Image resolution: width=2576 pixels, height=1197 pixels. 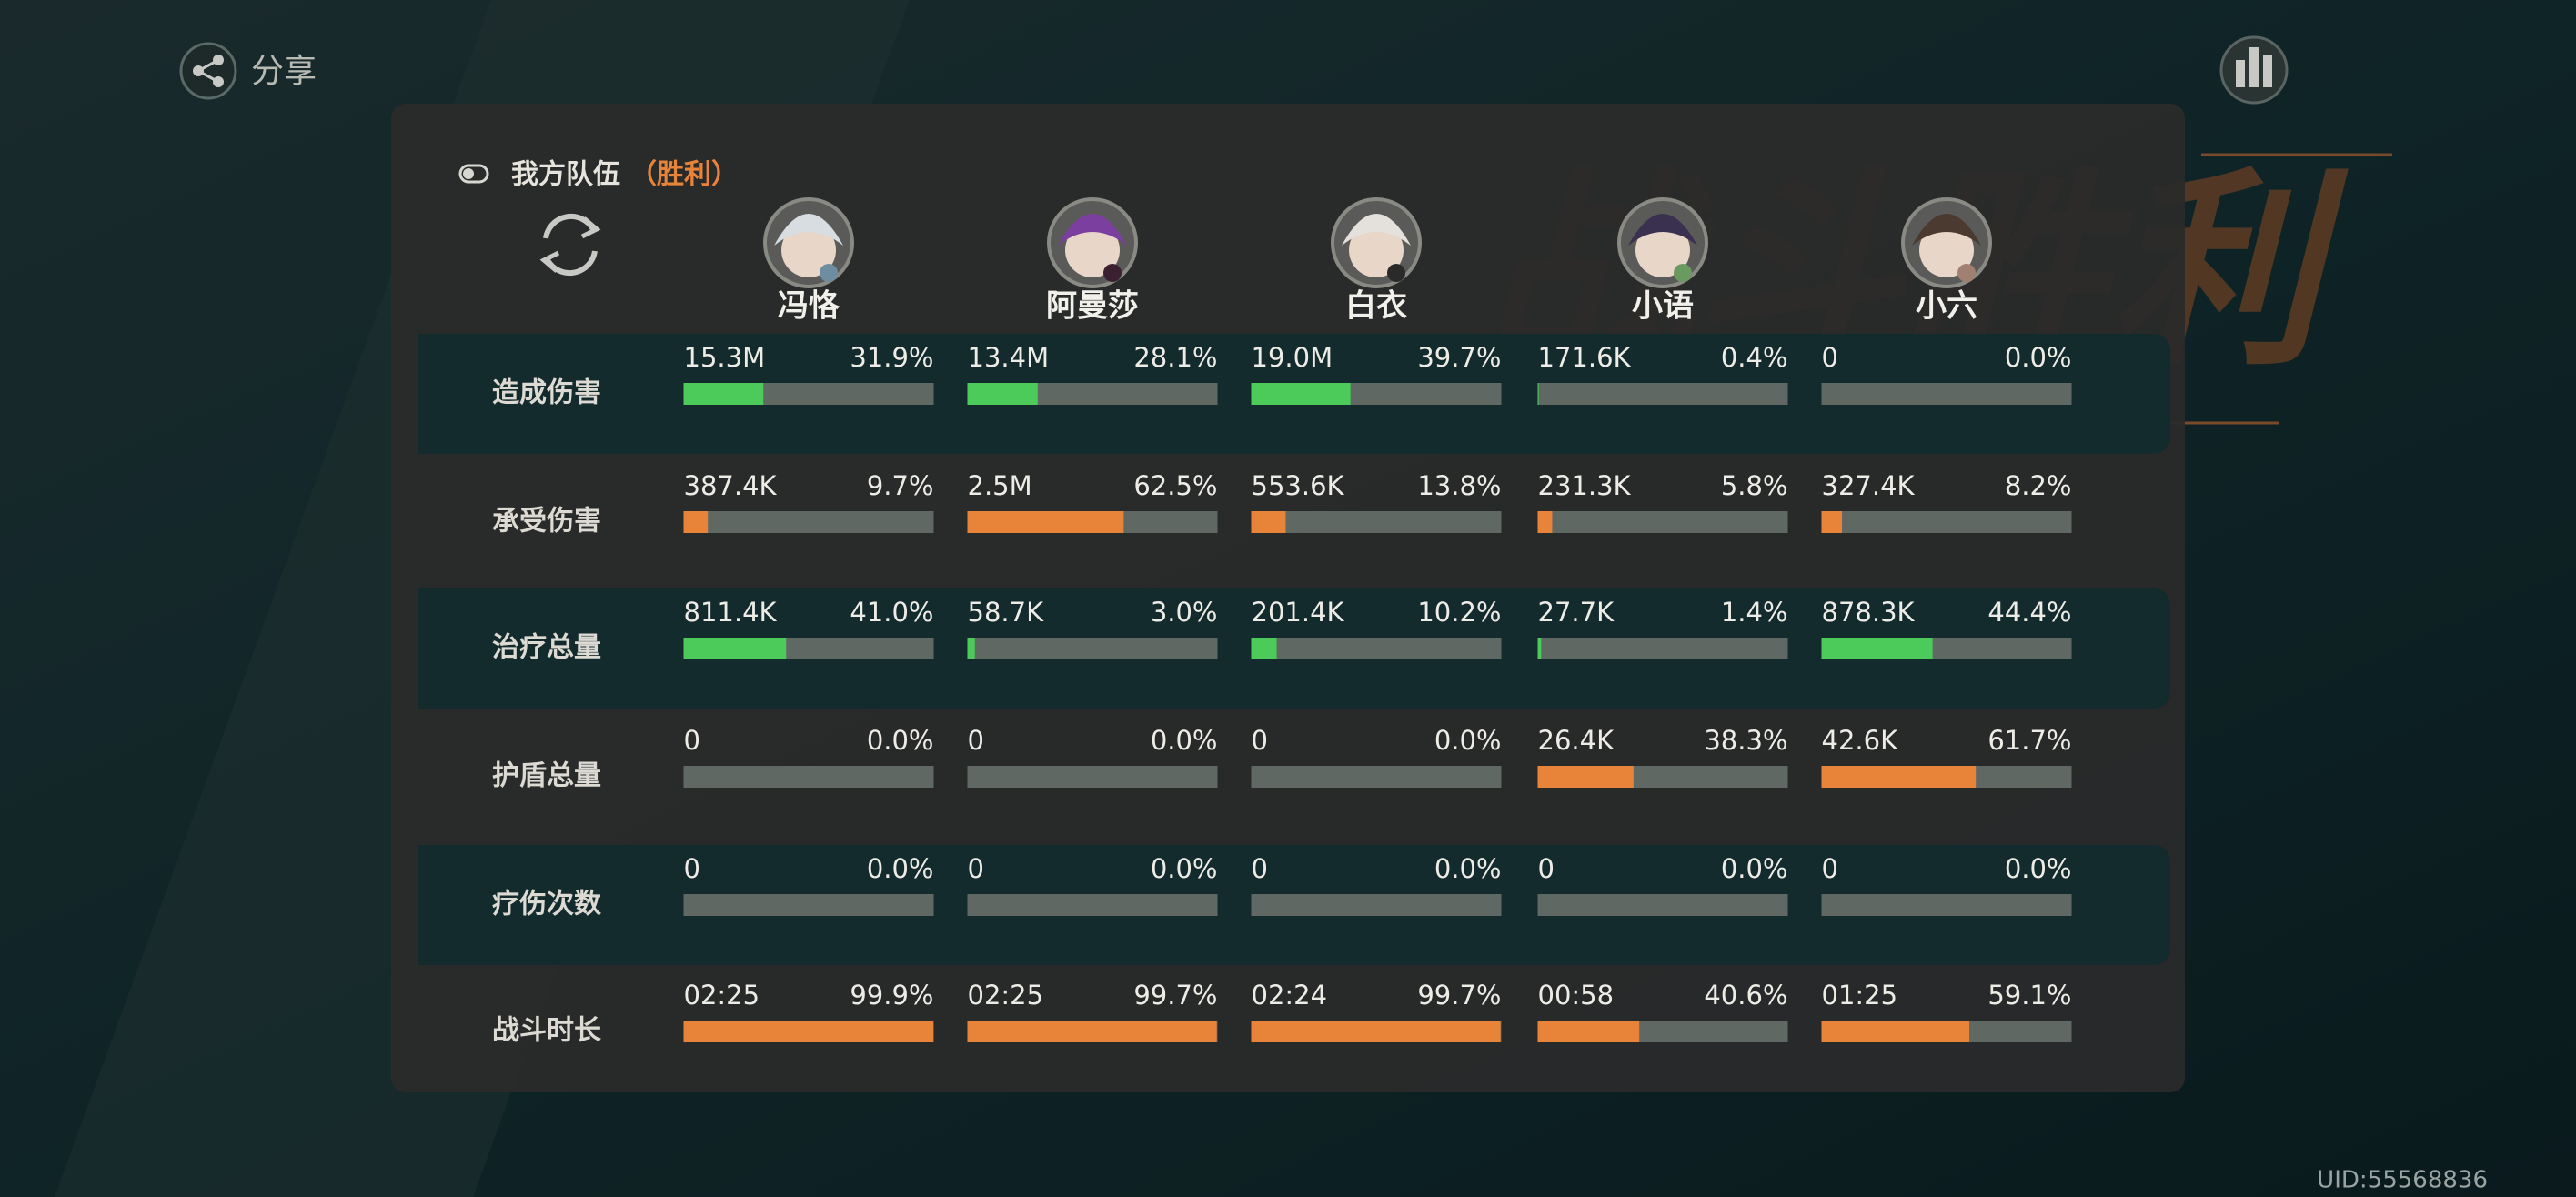 What do you see at coordinates (2029, 740) in the screenshot?
I see `cell-share: 61.7%` at bounding box center [2029, 740].